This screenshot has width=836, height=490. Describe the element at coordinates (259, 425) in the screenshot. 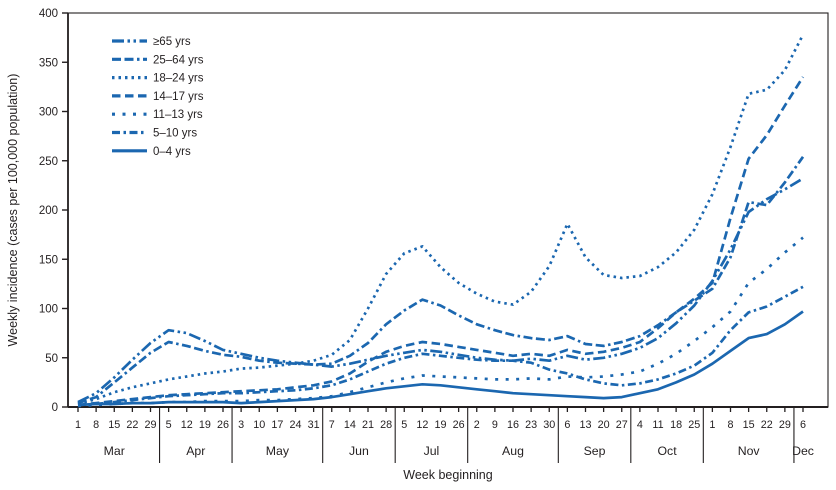

I see `x-tick-label: 10` at that location.